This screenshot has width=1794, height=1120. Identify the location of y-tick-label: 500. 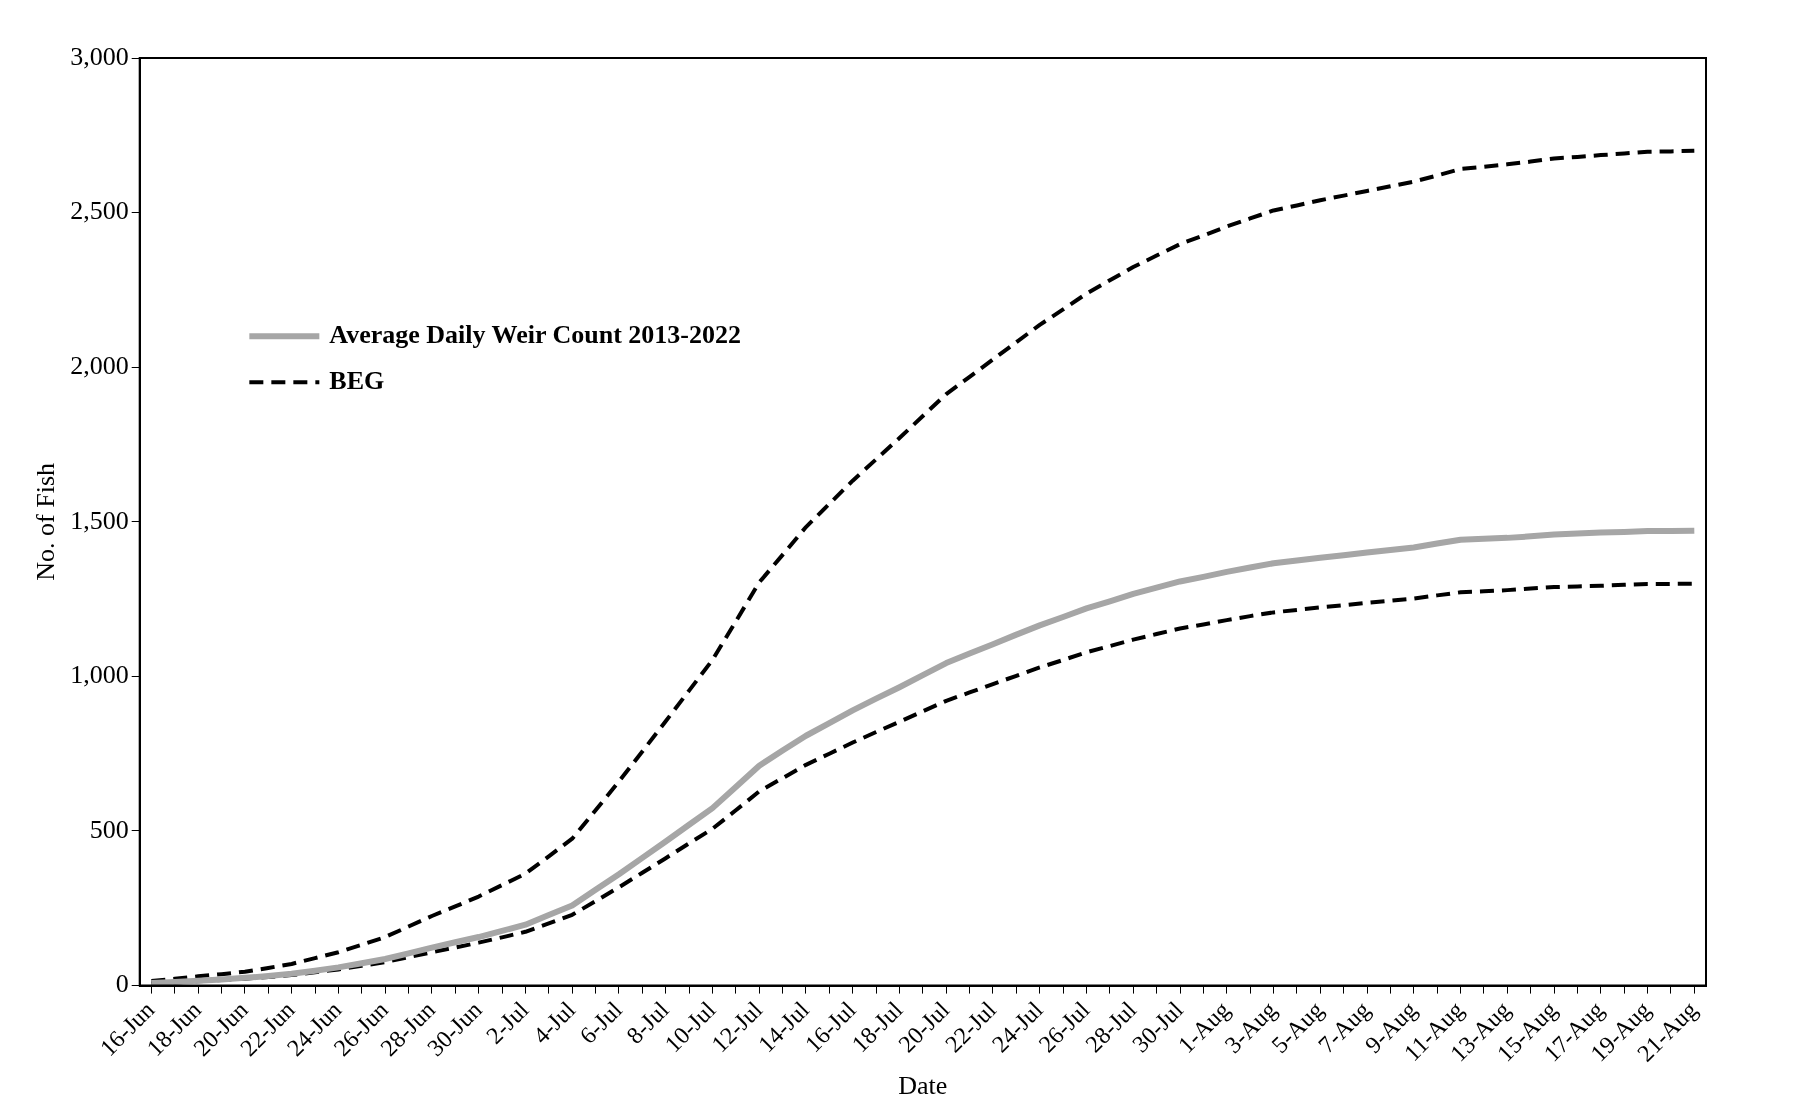
(109, 829).